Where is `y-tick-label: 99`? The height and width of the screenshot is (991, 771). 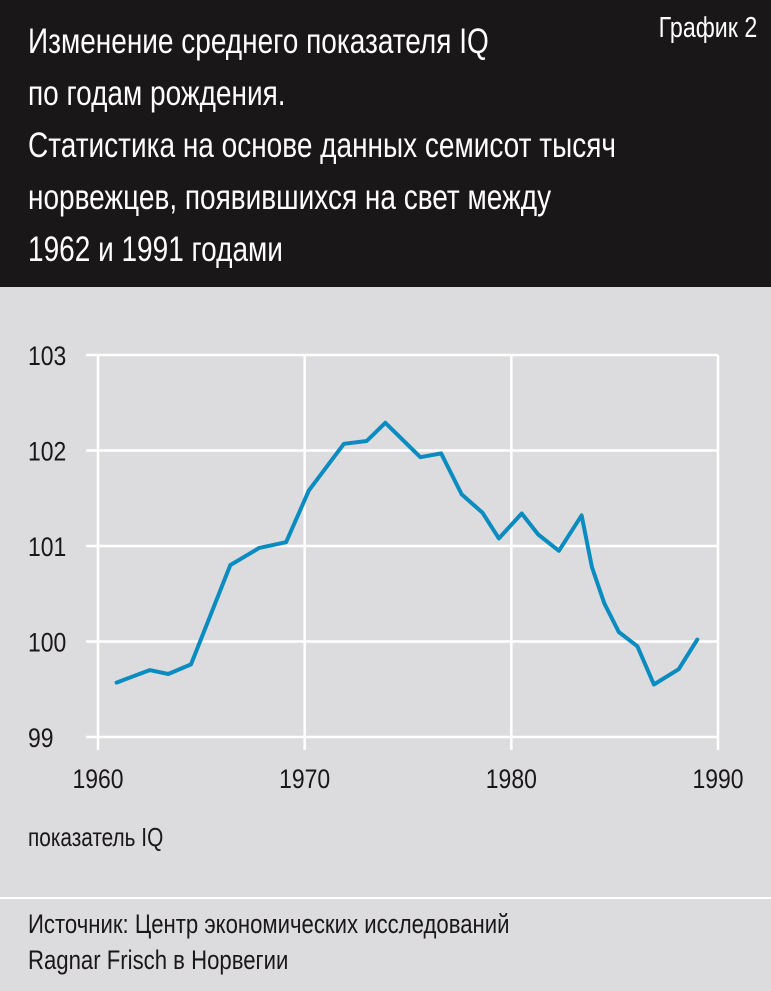 y-tick-label: 99 is located at coordinates (41, 738).